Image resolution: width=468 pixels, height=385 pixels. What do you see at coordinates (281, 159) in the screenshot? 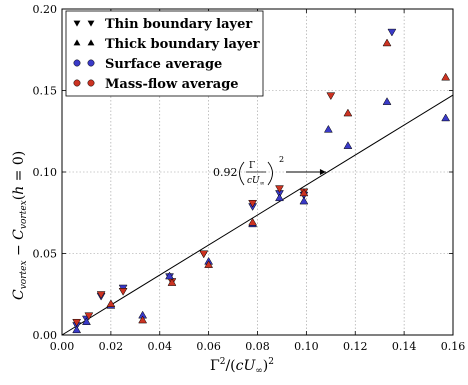
I see `annotation-exponent: 2` at bounding box center [281, 159].